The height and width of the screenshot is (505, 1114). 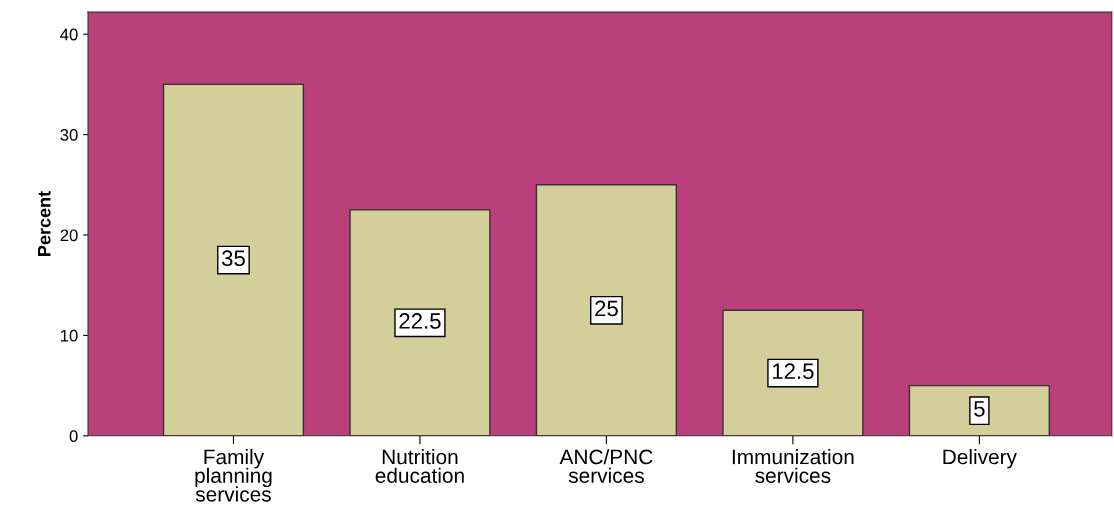 What do you see at coordinates (233, 258) in the screenshot?
I see `data-label: 35` at bounding box center [233, 258].